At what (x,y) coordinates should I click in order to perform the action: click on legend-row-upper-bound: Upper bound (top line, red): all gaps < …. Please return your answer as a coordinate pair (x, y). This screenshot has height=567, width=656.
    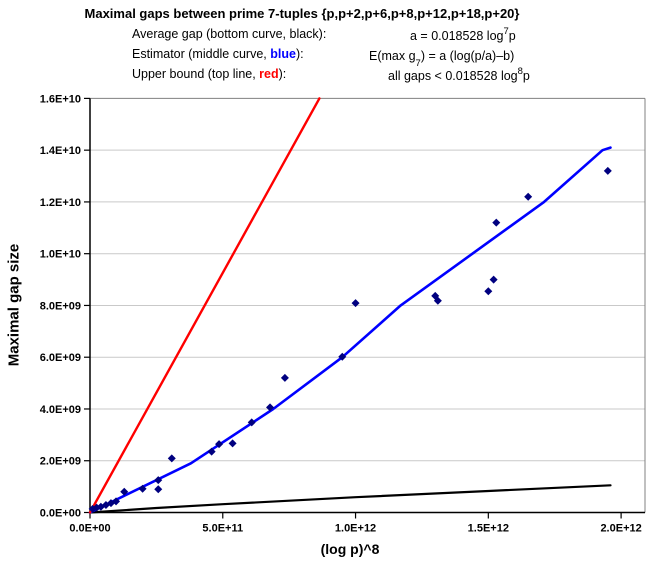
    Looking at the image, I should click on (328, 75).